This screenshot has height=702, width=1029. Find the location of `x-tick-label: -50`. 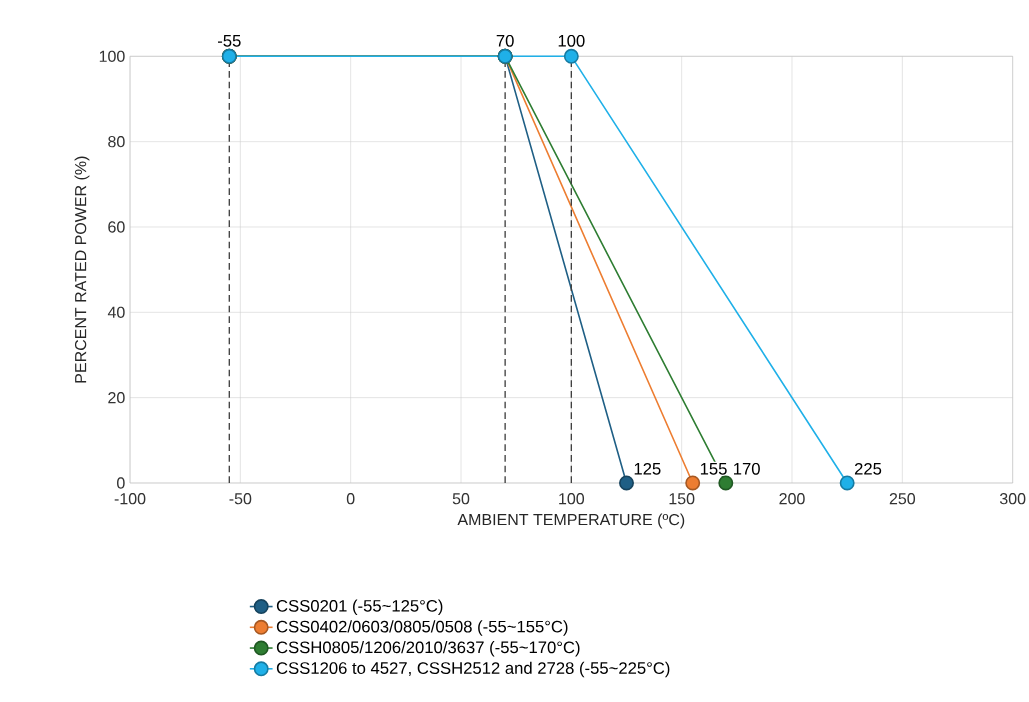

x-tick-label: -50 is located at coordinates (240, 499).